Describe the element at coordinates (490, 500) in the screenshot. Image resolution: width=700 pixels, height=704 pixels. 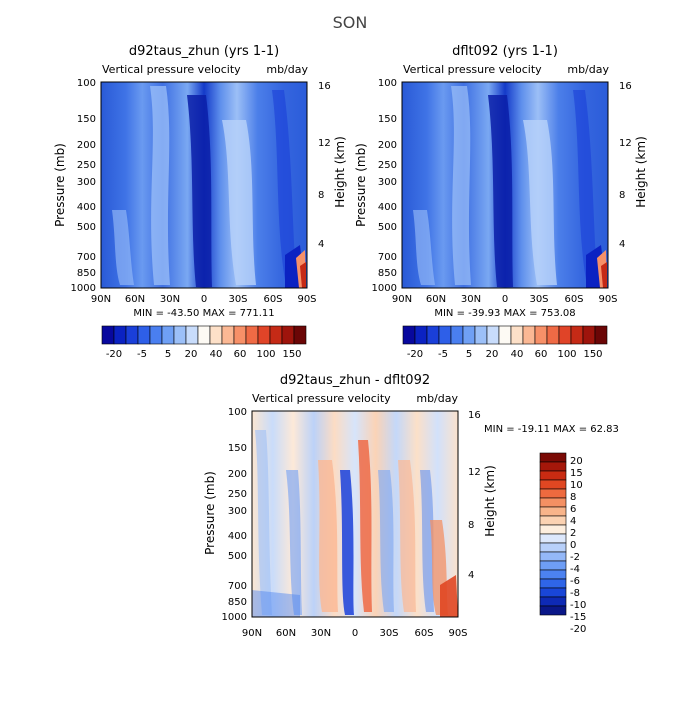
I see `y-right-axis-title: Height (km)` at that location.